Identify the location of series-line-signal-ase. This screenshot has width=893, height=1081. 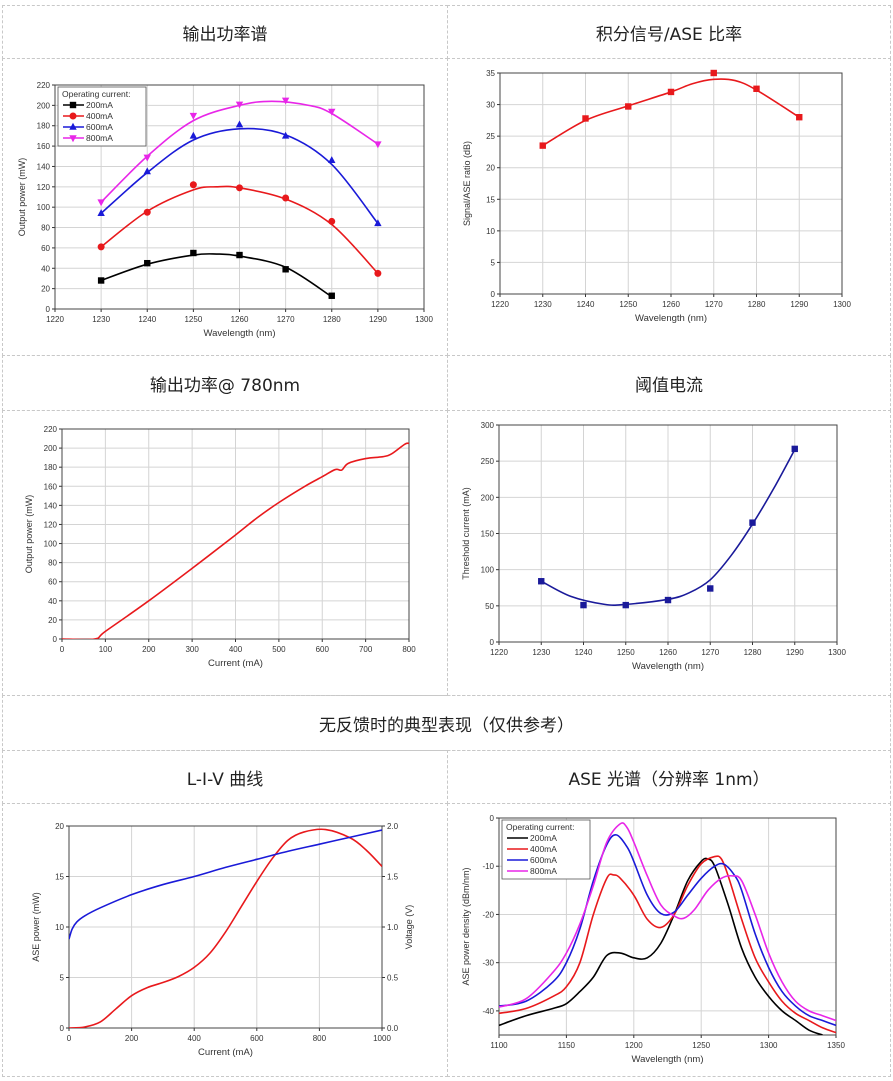
(671, 112).